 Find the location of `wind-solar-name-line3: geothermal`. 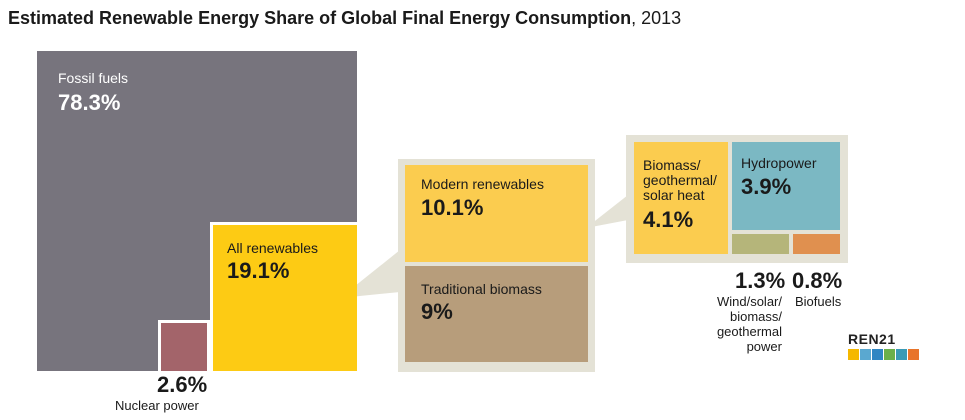

wind-solar-name-line3: geothermal is located at coordinates (749, 331).